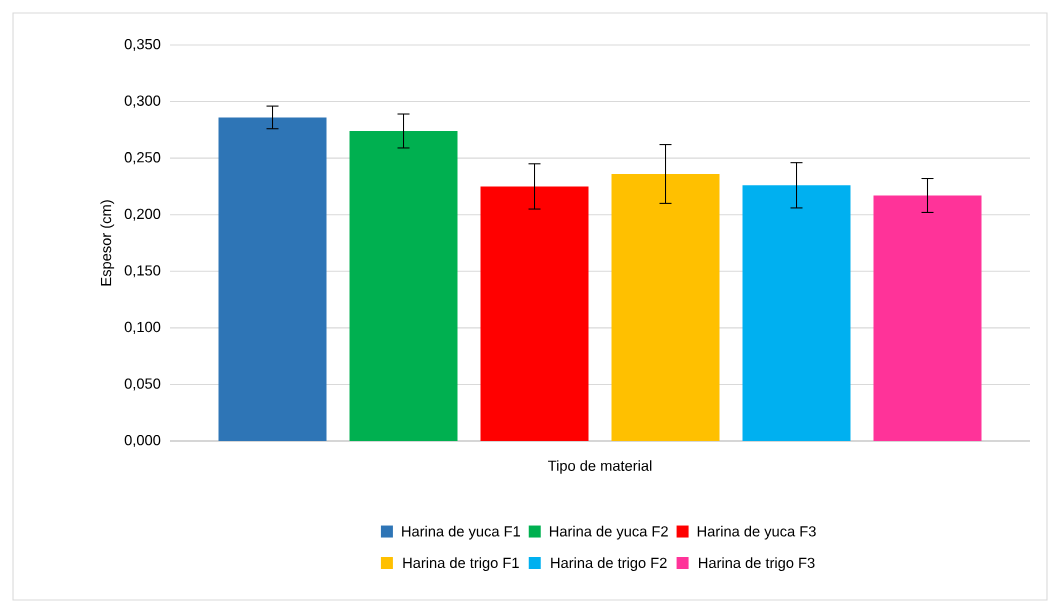 This screenshot has width=1050, height=603. Describe the element at coordinates (461, 532) in the screenshot. I see `legend-label: Harina de yuca F1` at that location.